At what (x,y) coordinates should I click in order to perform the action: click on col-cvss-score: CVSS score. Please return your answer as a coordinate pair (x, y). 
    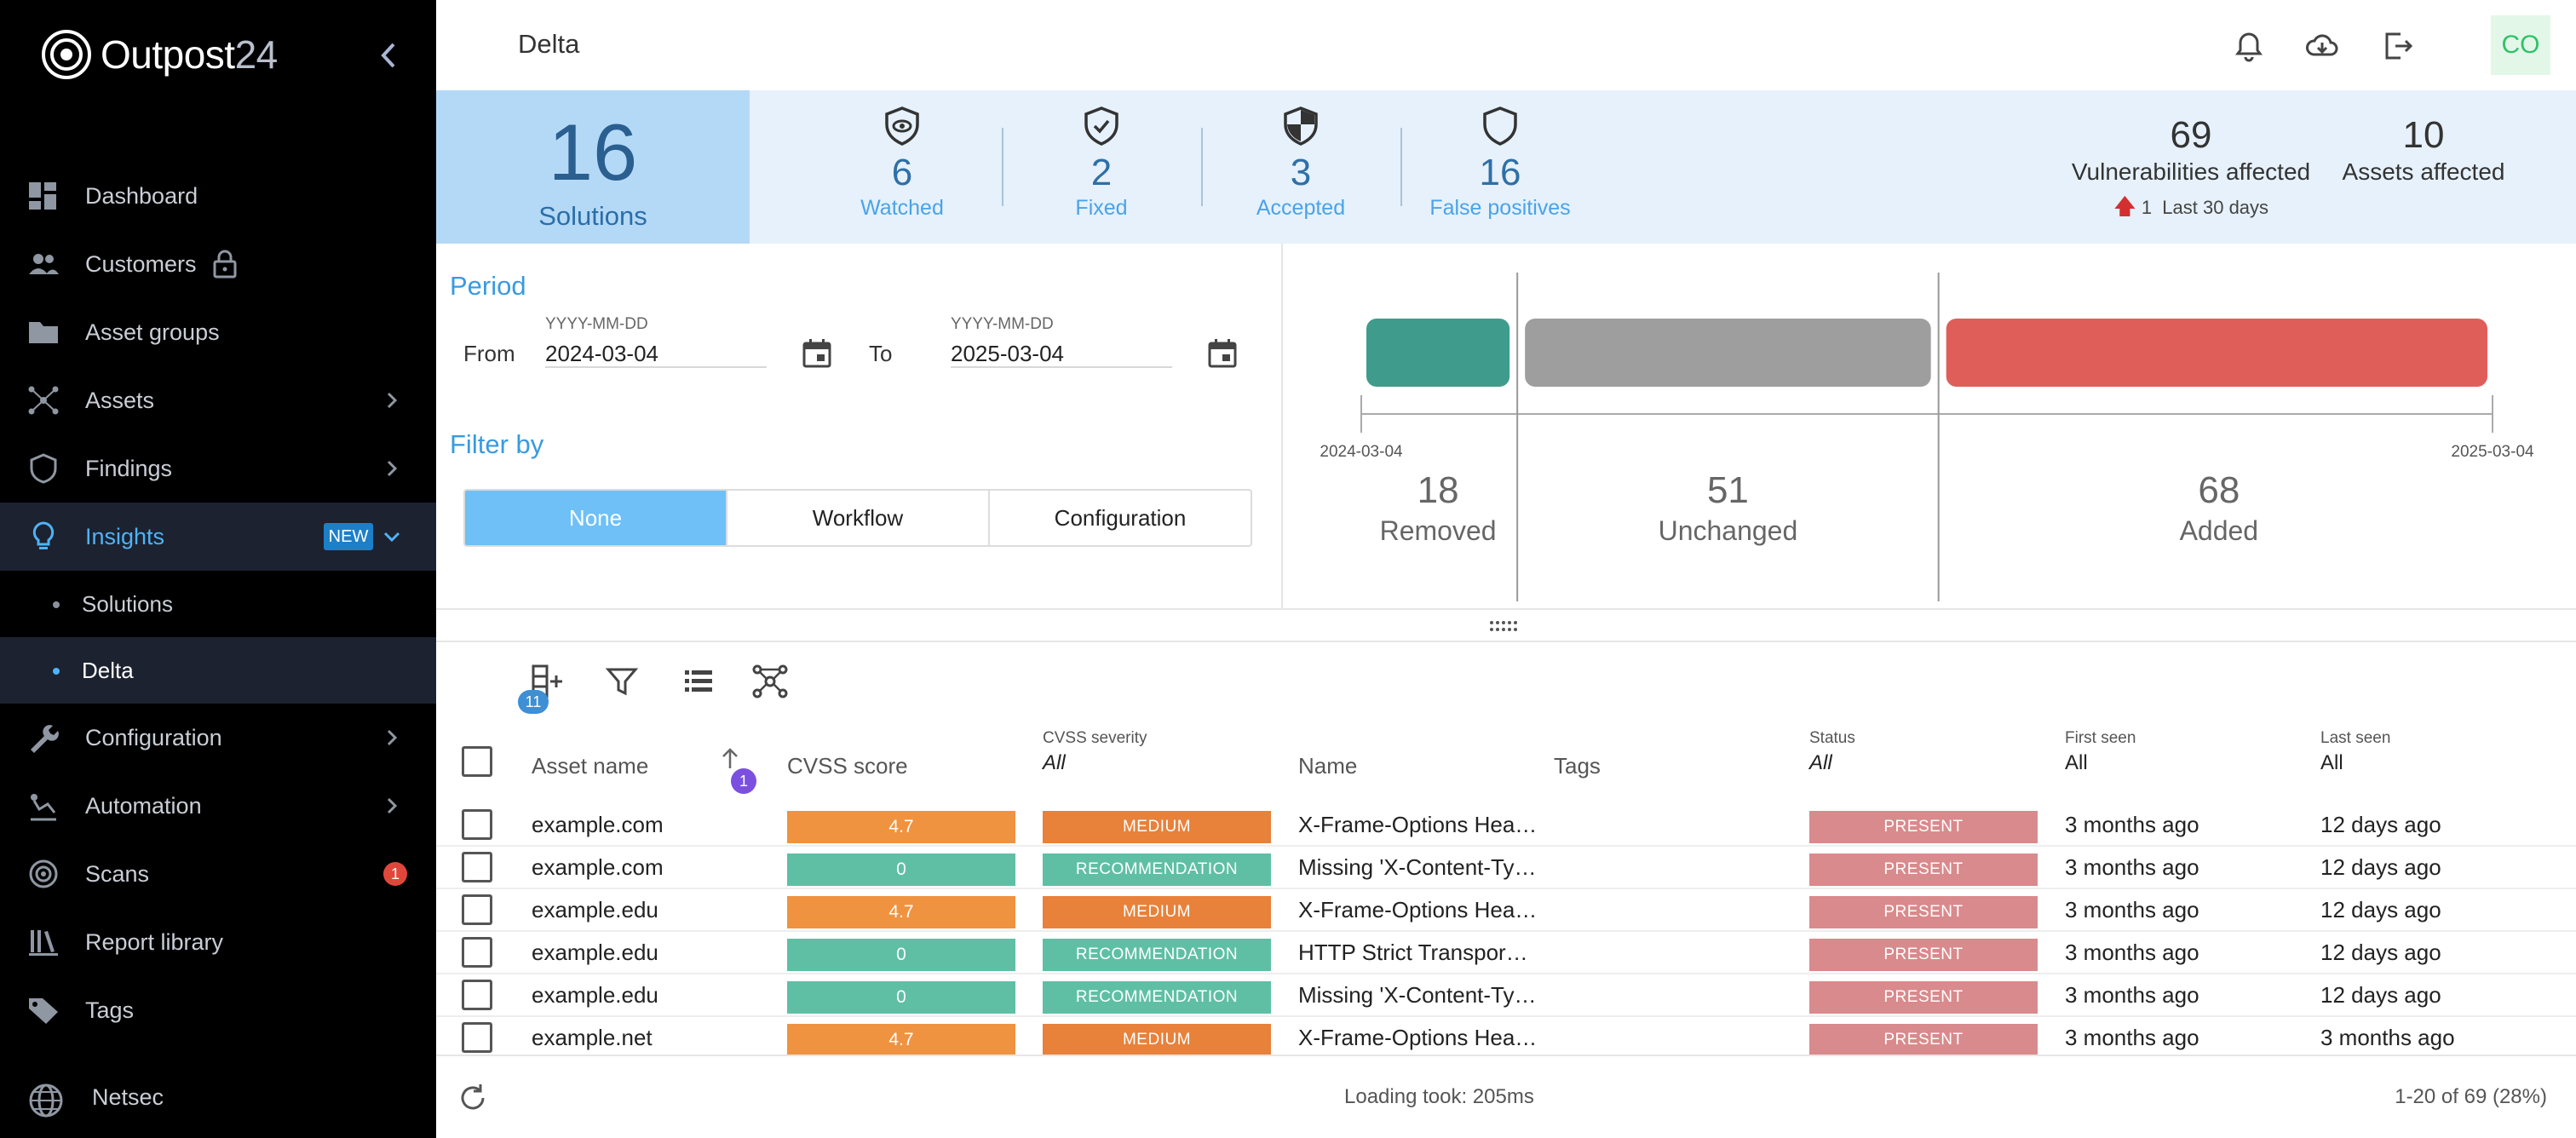
    Looking at the image, I should click on (847, 766).